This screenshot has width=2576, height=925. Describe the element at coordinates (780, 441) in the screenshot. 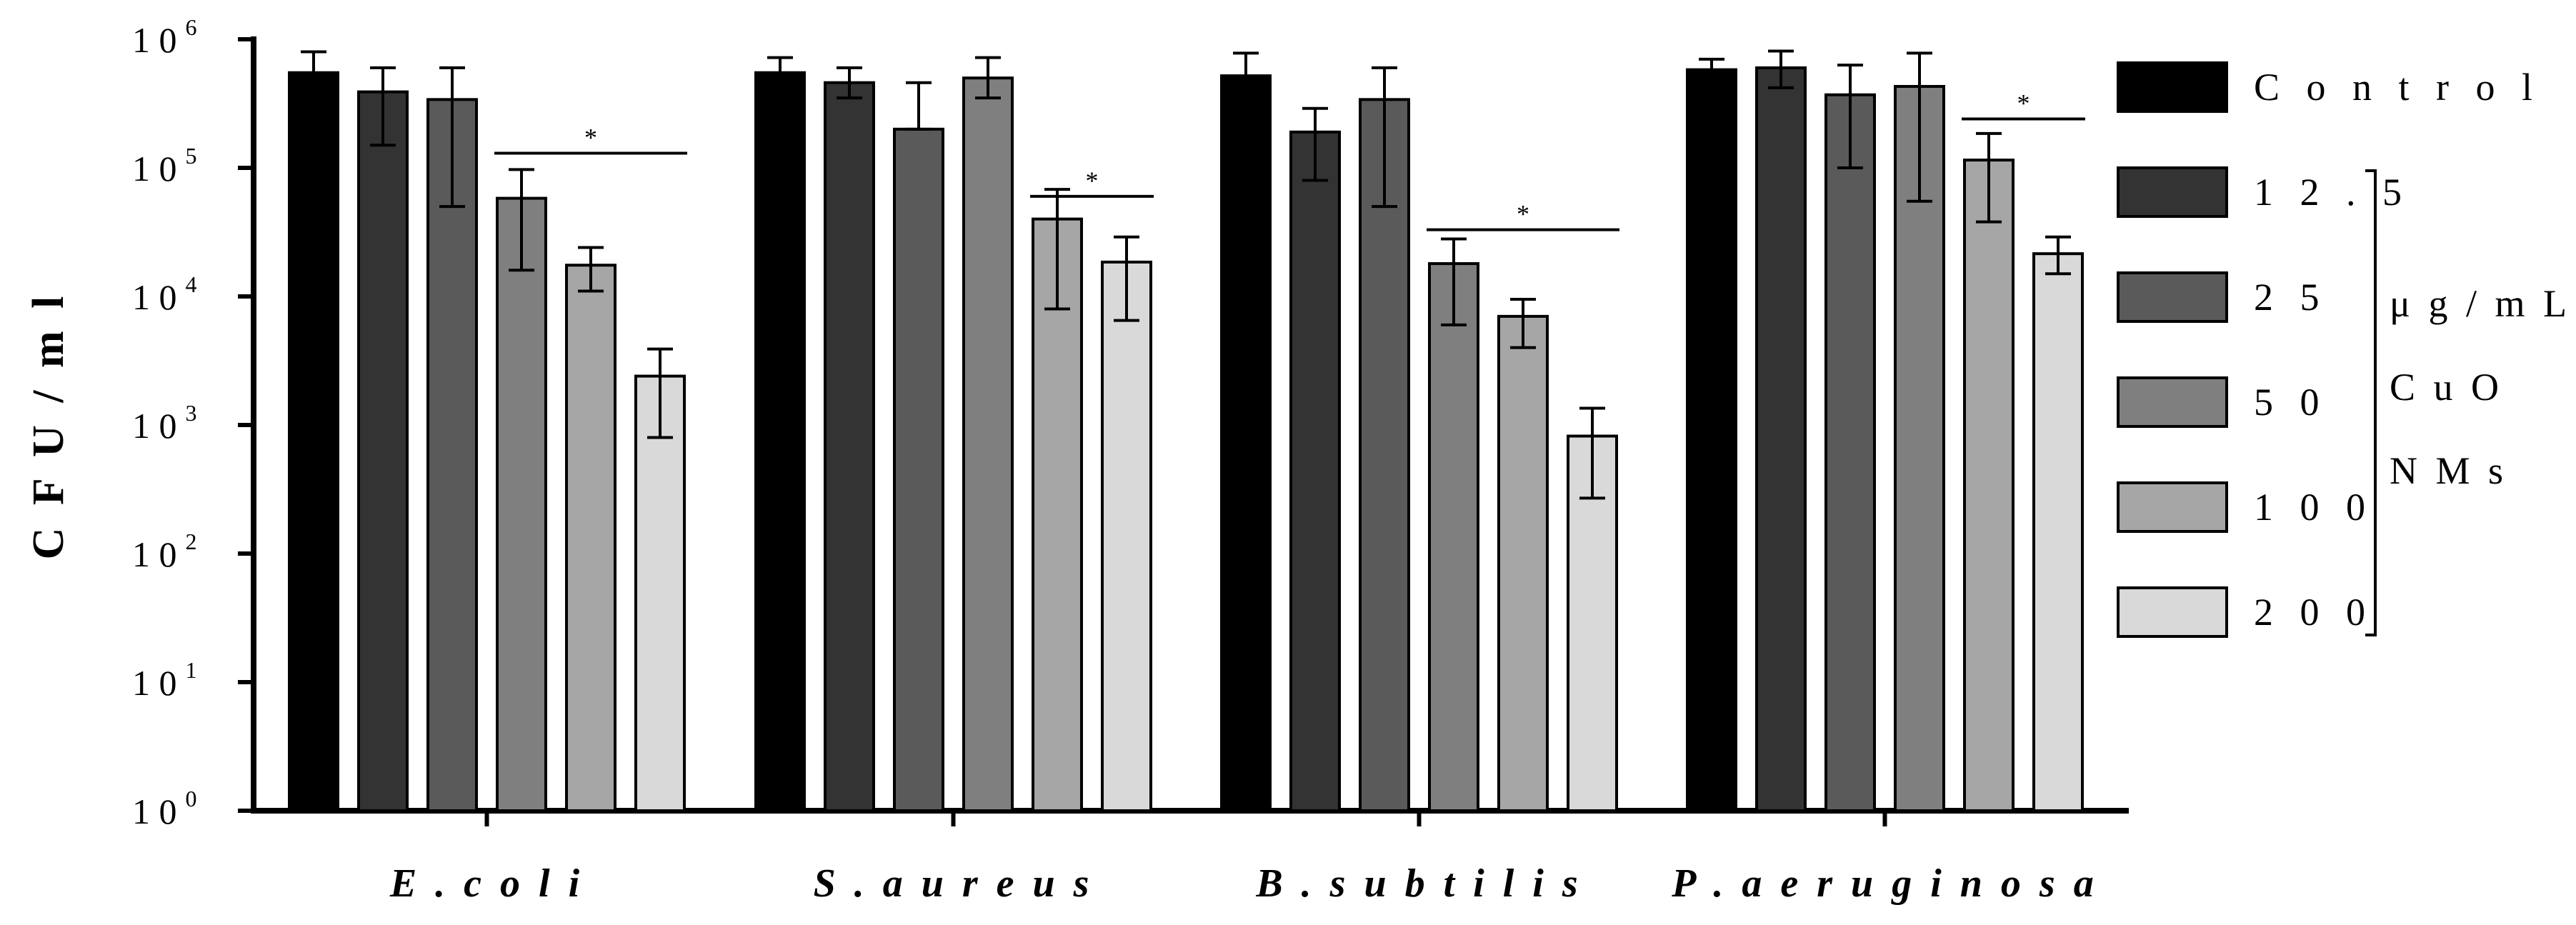

I see `bar-Control-S.aureus` at that location.